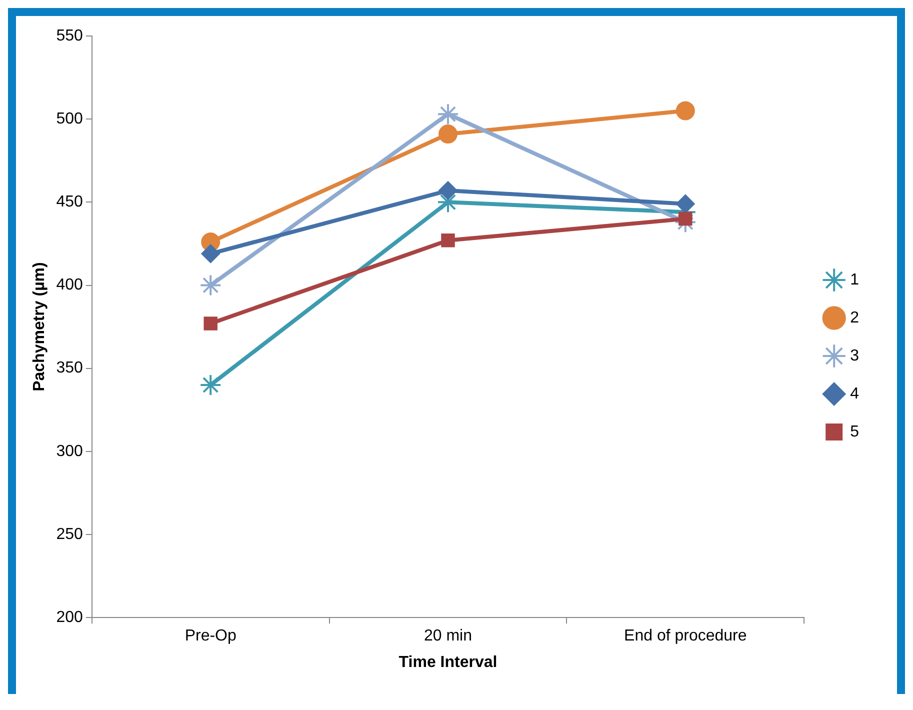 Image resolution: width=913 pixels, height=710 pixels. What do you see at coordinates (69, 451) in the screenshot?
I see `y-tick-label: 300` at bounding box center [69, 451].